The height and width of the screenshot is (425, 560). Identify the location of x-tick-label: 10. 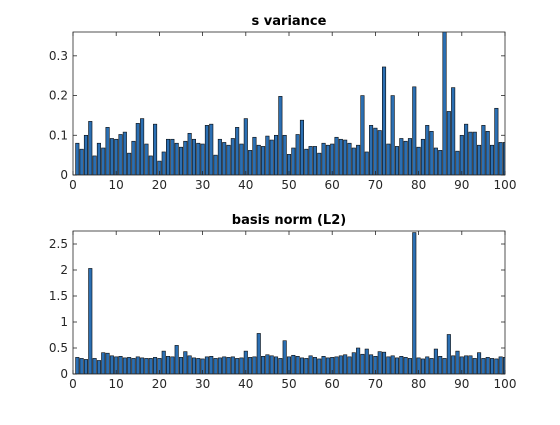
(116, 384).